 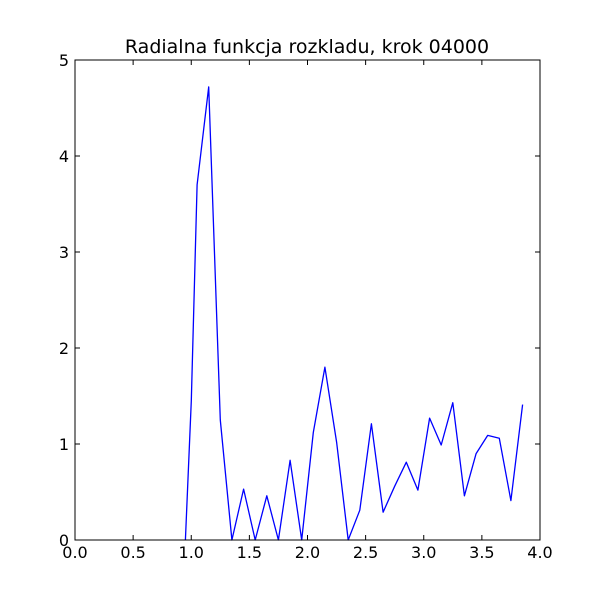 I want to click on y-tick-label: 5, so click(x=64, y=60).